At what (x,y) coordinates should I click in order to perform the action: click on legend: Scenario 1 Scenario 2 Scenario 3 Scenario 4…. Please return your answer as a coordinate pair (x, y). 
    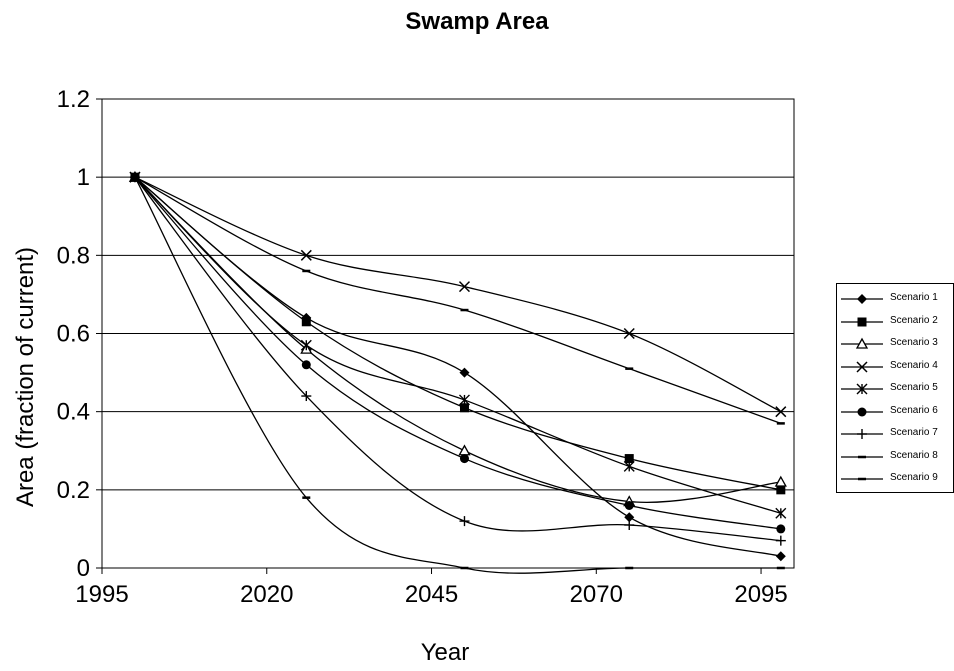
    Looking at the image, I should click on (895, 388).